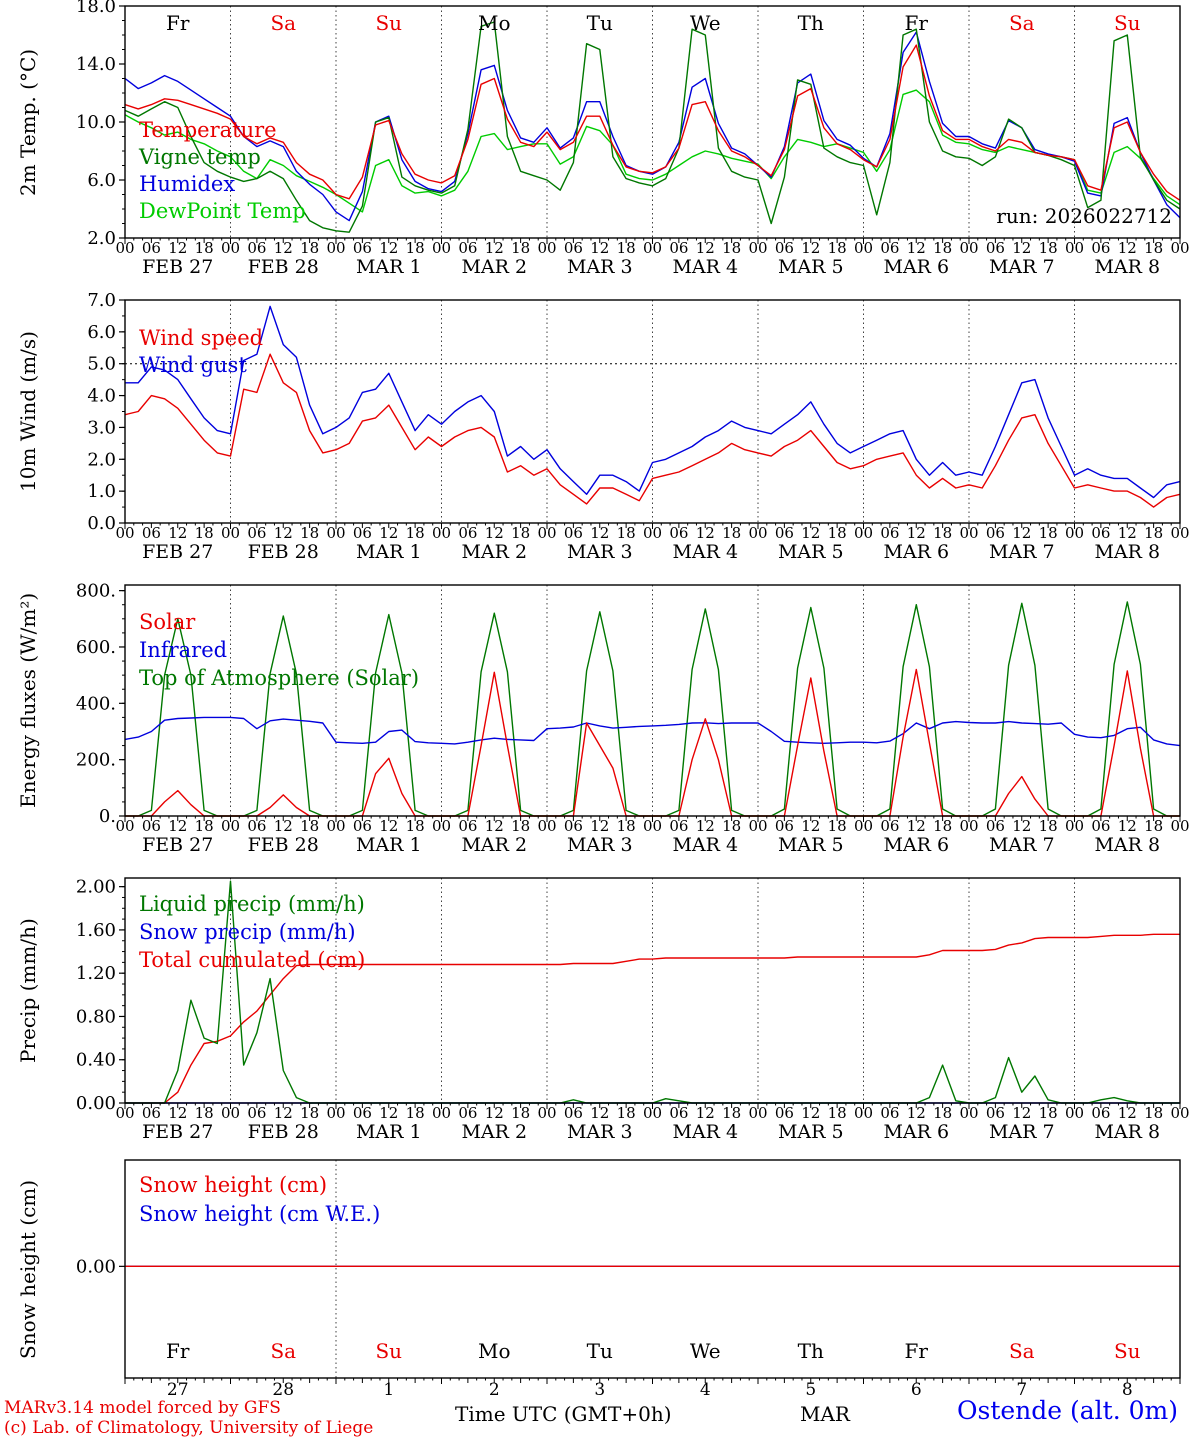  I want to click on date-label: FEB 28, so click(283, 845).